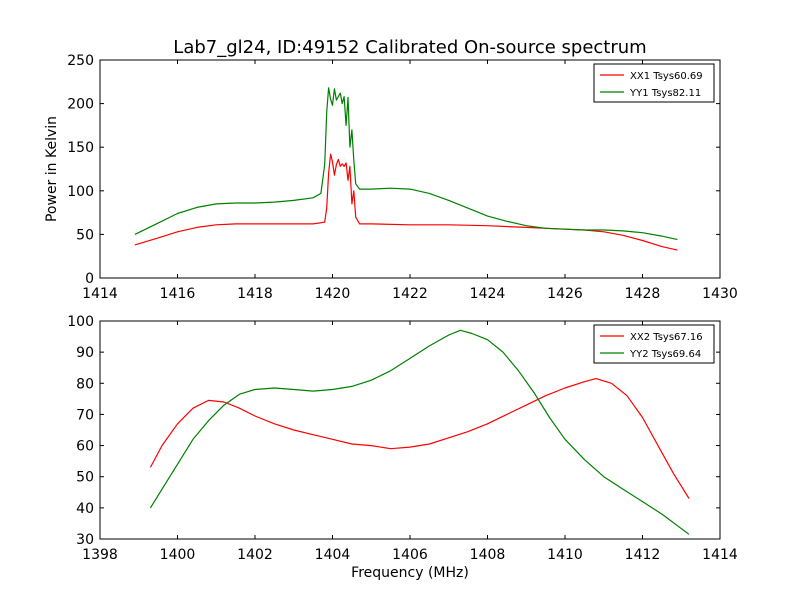 This screenshot has height=604, width=800. What do you see at coordinates (410, 294) in the screenshot?
I see `panel-1-x-tick-label: 1422` at bounding box center [410, 294].